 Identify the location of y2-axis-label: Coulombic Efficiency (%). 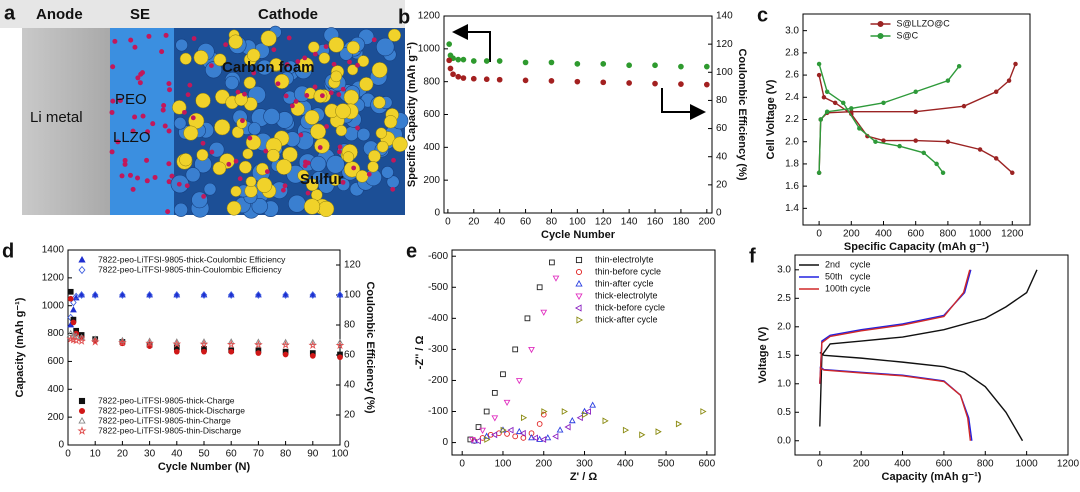
(370, 347).